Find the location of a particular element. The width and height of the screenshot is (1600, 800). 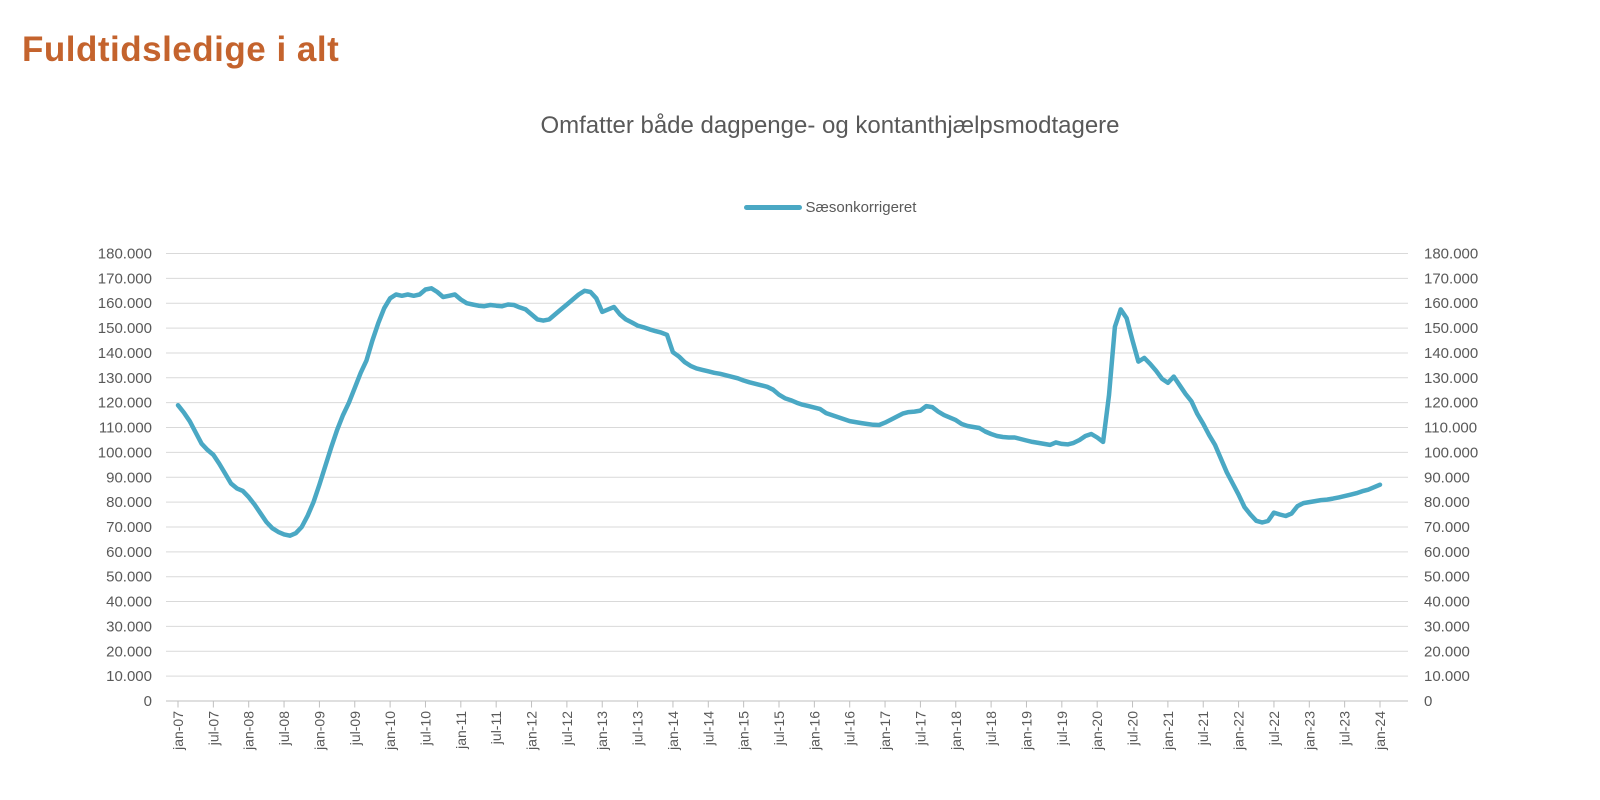

y-axis-tick-label-left: 60.000 is located at coordinates (129, 552).